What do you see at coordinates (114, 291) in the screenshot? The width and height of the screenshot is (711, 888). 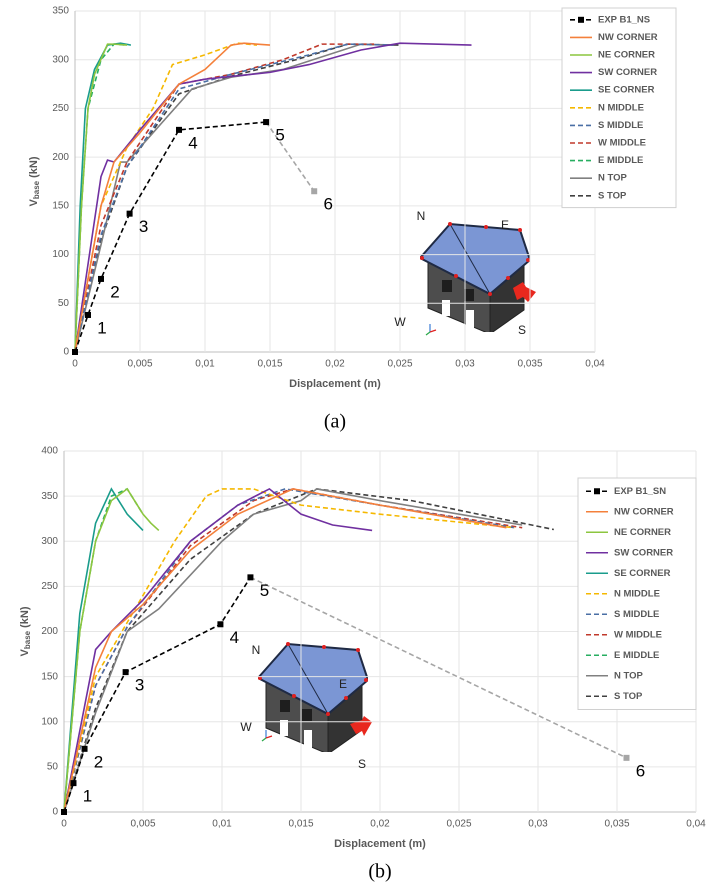 I see `point-label: 2` at bounding box center [114, 291].